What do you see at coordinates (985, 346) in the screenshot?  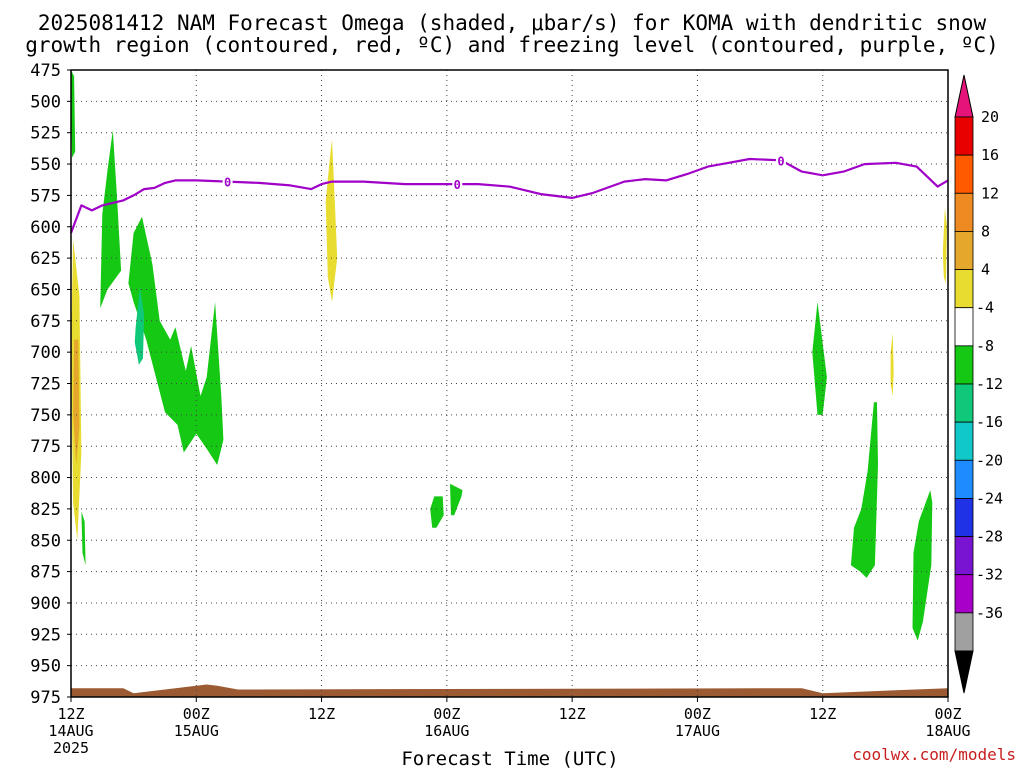 I see `colorbar-label: -8` at bounding box center [985, 346].